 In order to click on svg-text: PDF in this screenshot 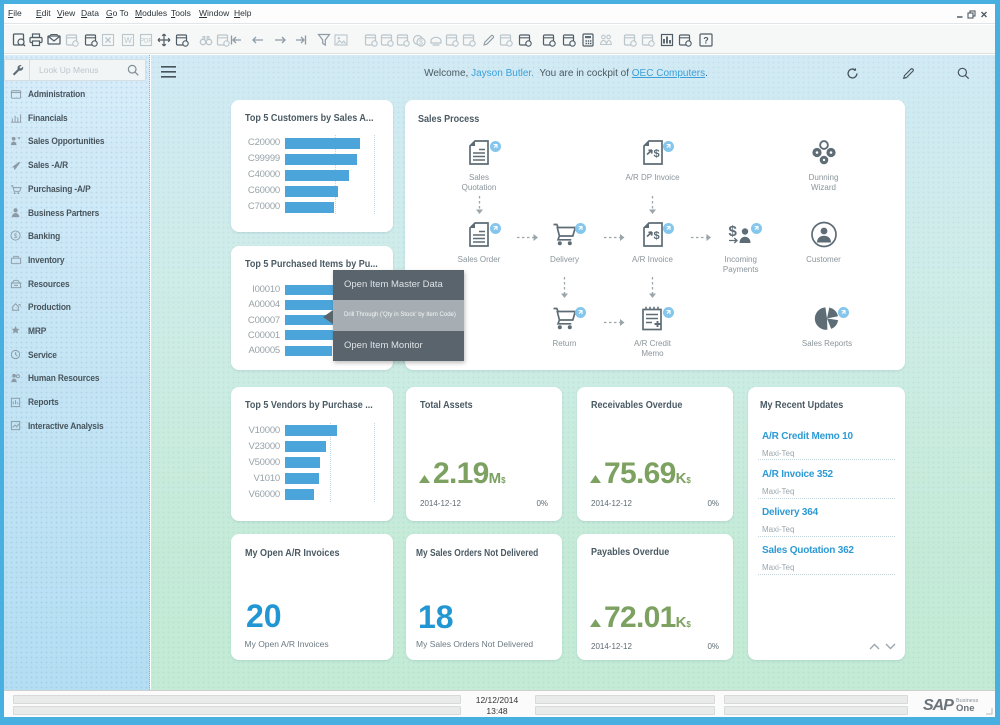, I will do `click(146, 42)`.